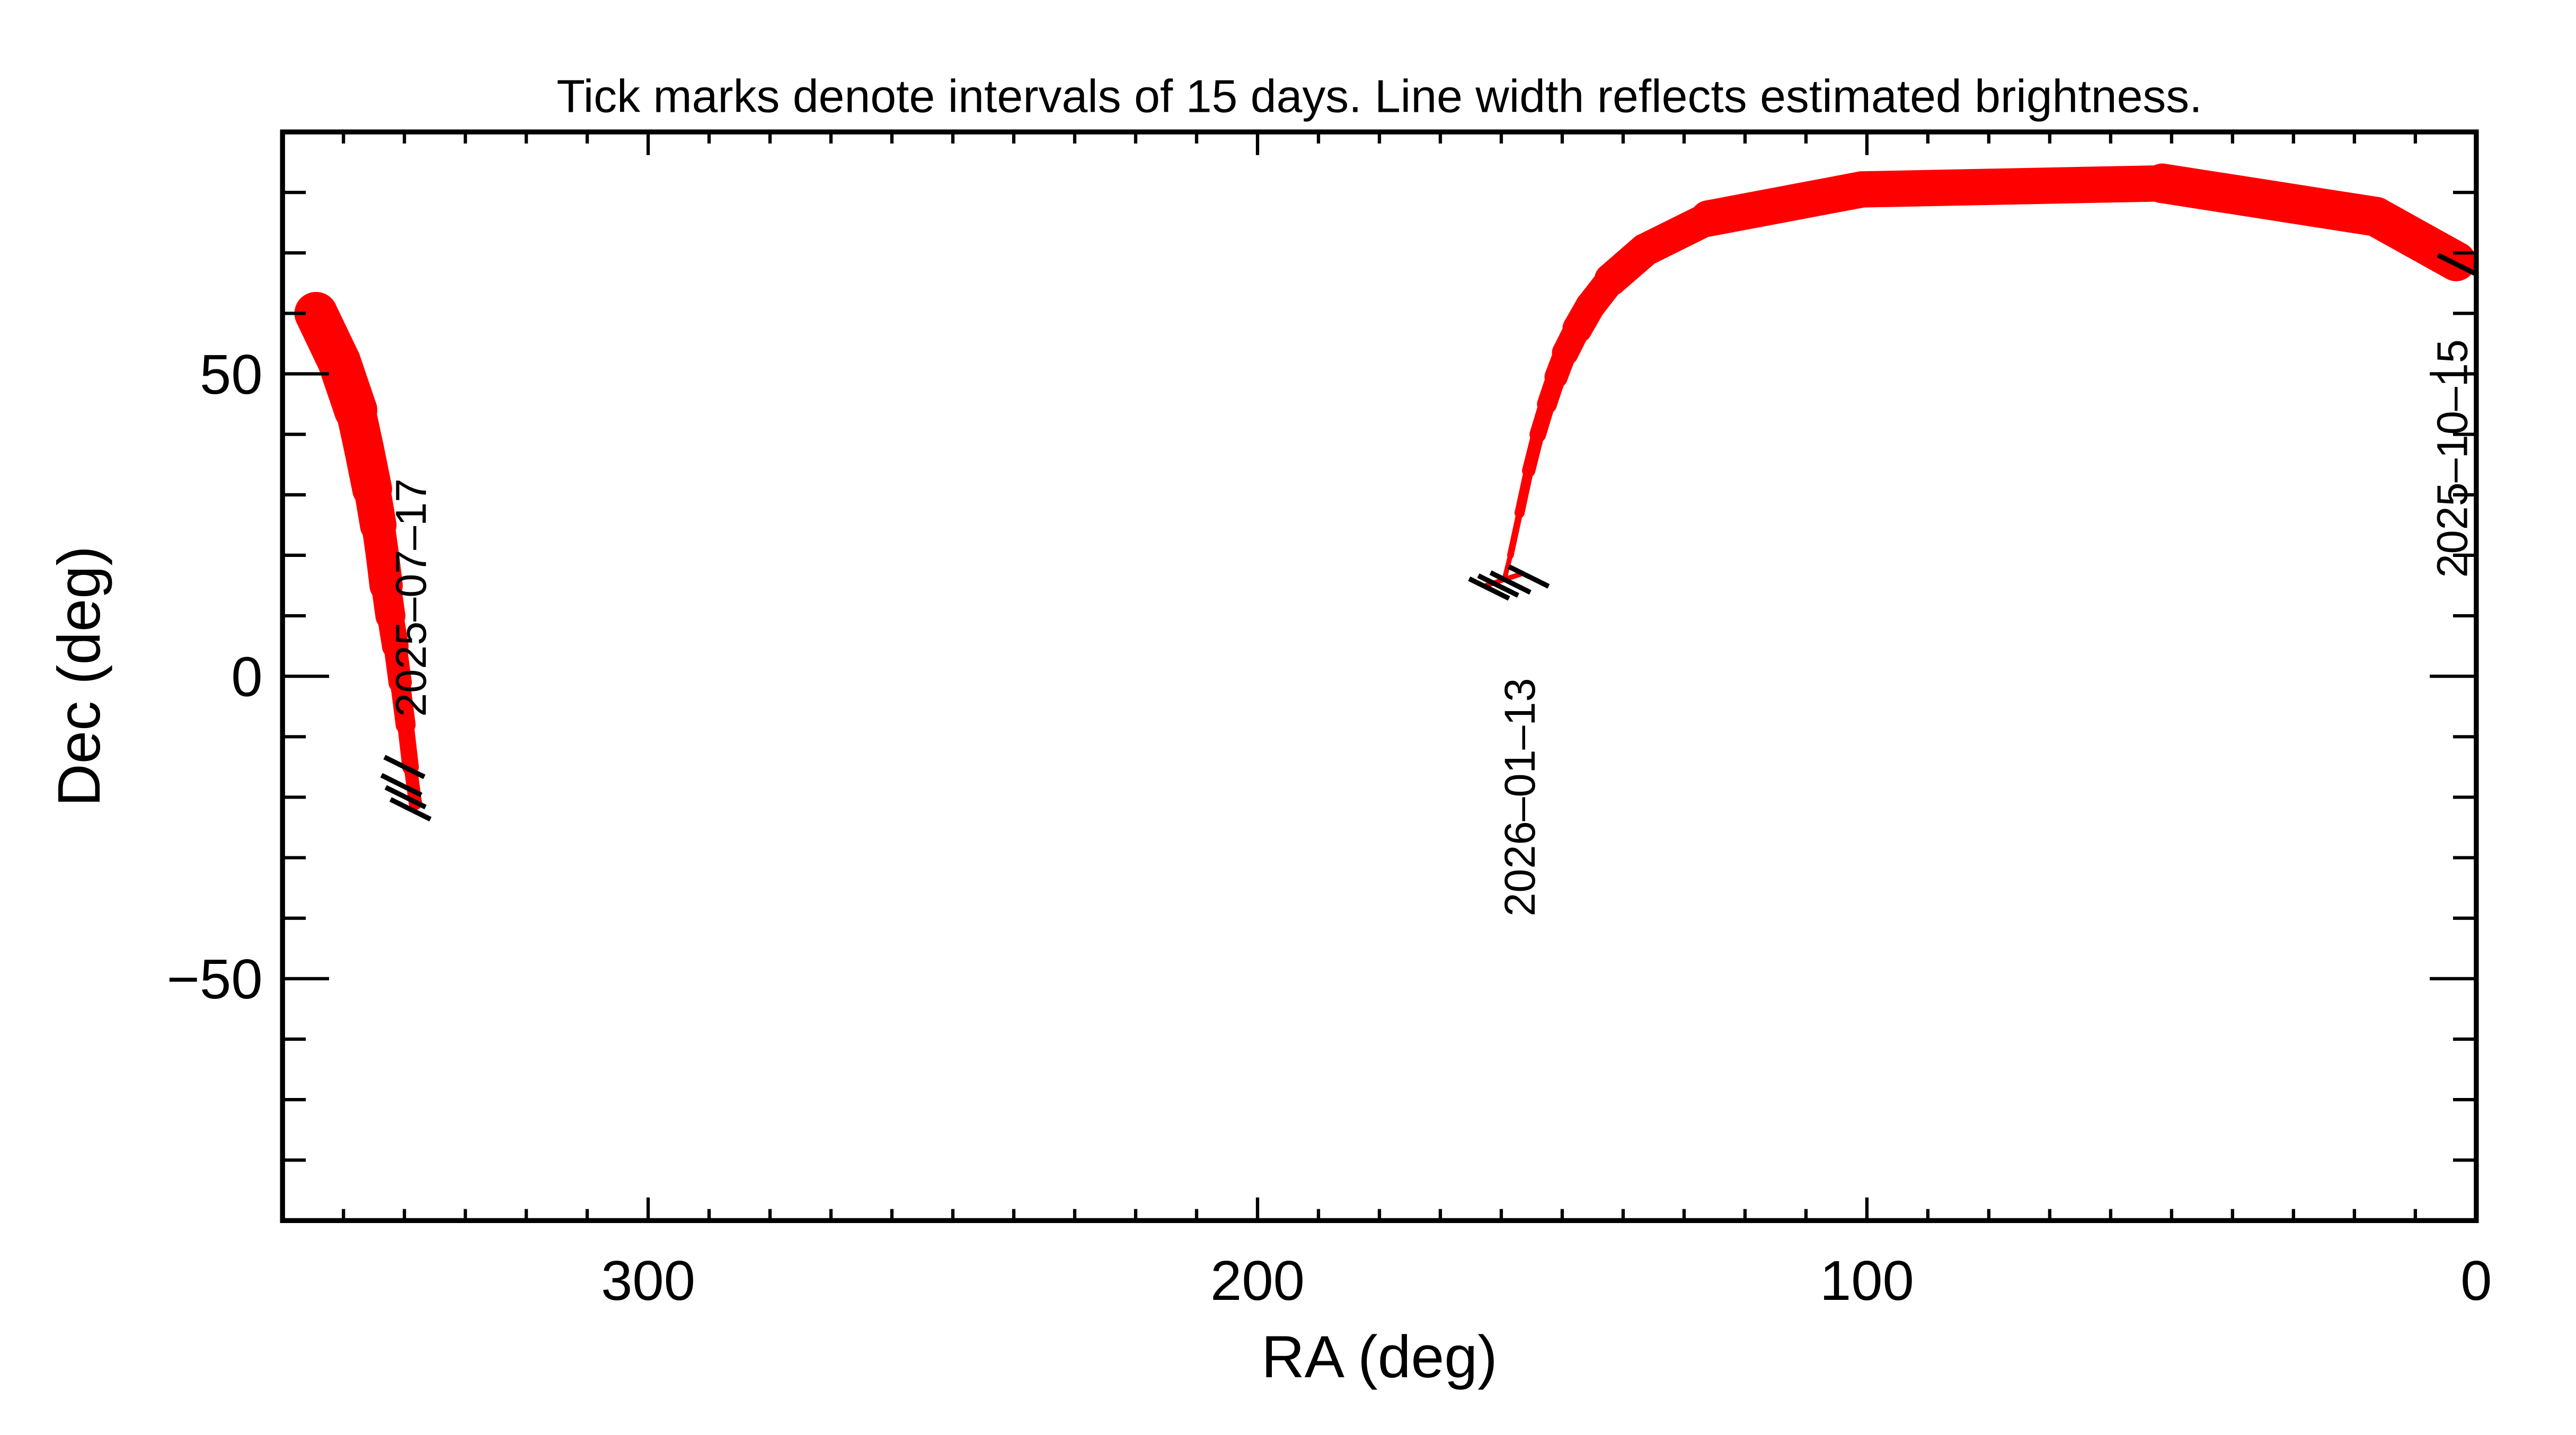 The width and height of the screenshot is (2576, 1435). Describe the element at coordinates (246, 676) in the screenshot. I see `y-tick-label: 0` at that location.